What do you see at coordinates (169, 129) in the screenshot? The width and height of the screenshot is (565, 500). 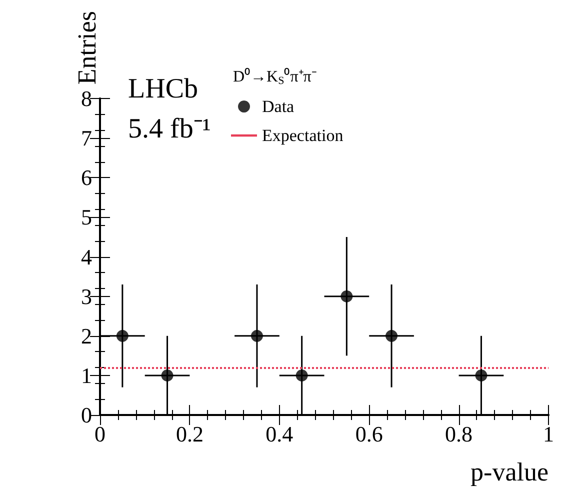 I see `annotation: 5.4 fb⁻¹` at bounding box center [169, 129].